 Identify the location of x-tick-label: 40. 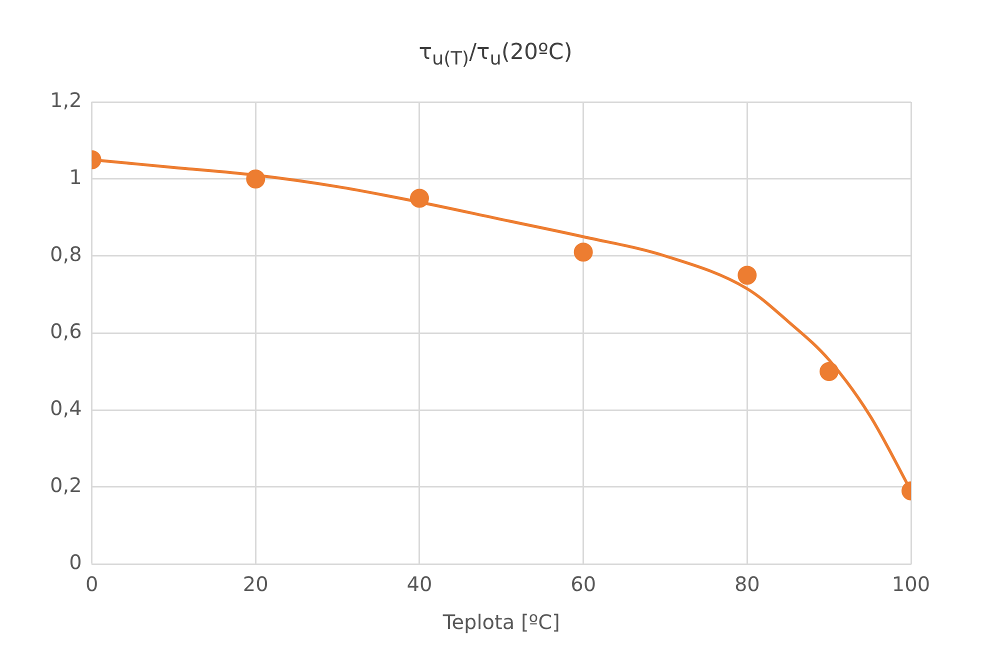
(419, 584).